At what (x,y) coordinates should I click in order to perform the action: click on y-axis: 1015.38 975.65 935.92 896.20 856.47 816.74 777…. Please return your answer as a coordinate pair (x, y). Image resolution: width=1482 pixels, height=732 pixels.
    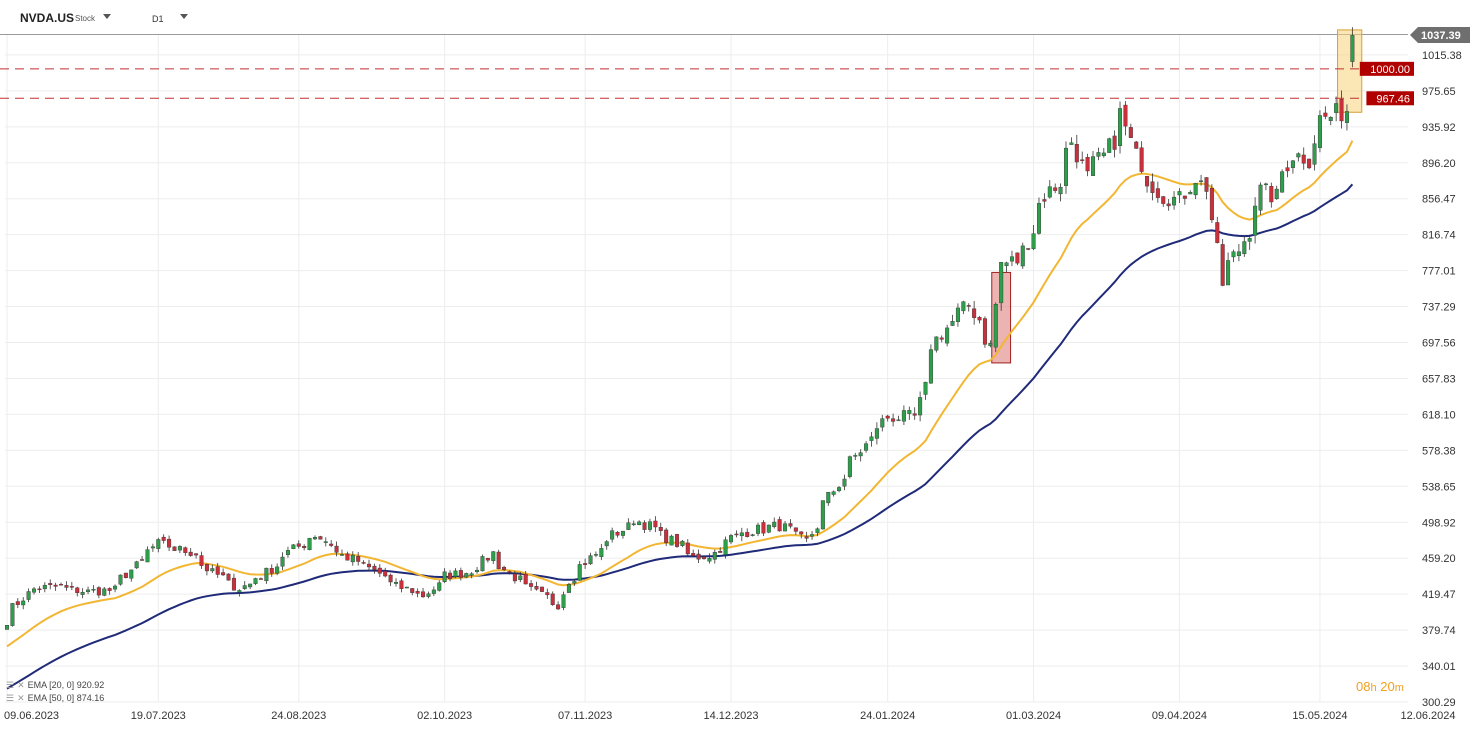
    Looking at the image, I should click on (1440, 368).